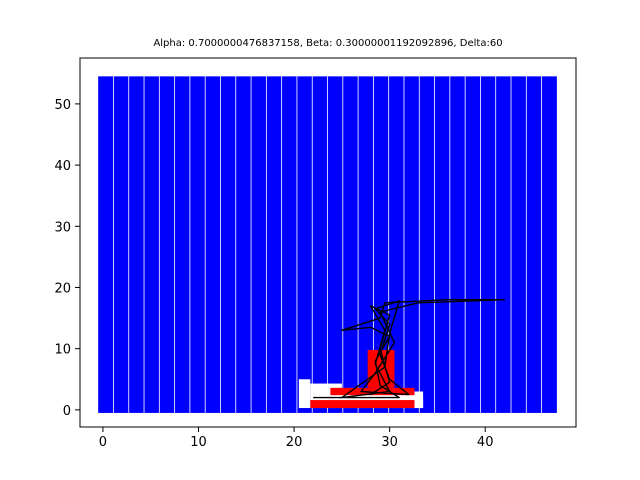 Image resolution: width=640 pixels, height=480 pixels. Describe the element at coordinates (62, 350) in the screenshot. I see `y-tick-label: 10` at that location.